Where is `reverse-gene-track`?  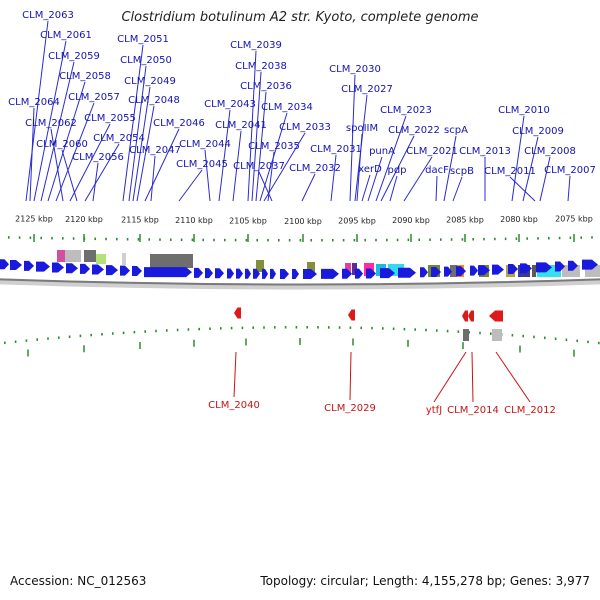 reverse-gene-track is located at coordinates (368, 314).